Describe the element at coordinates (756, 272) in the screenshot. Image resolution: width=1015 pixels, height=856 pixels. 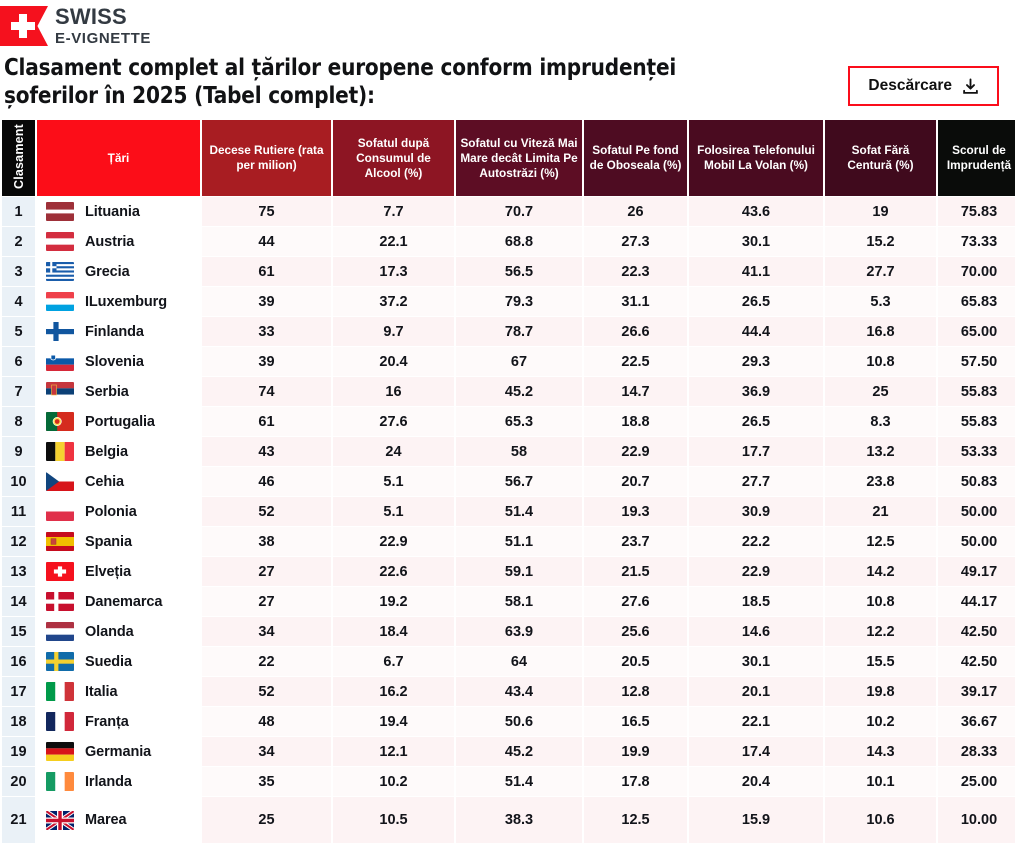
I see `cell-phone: 41.1` at that location.